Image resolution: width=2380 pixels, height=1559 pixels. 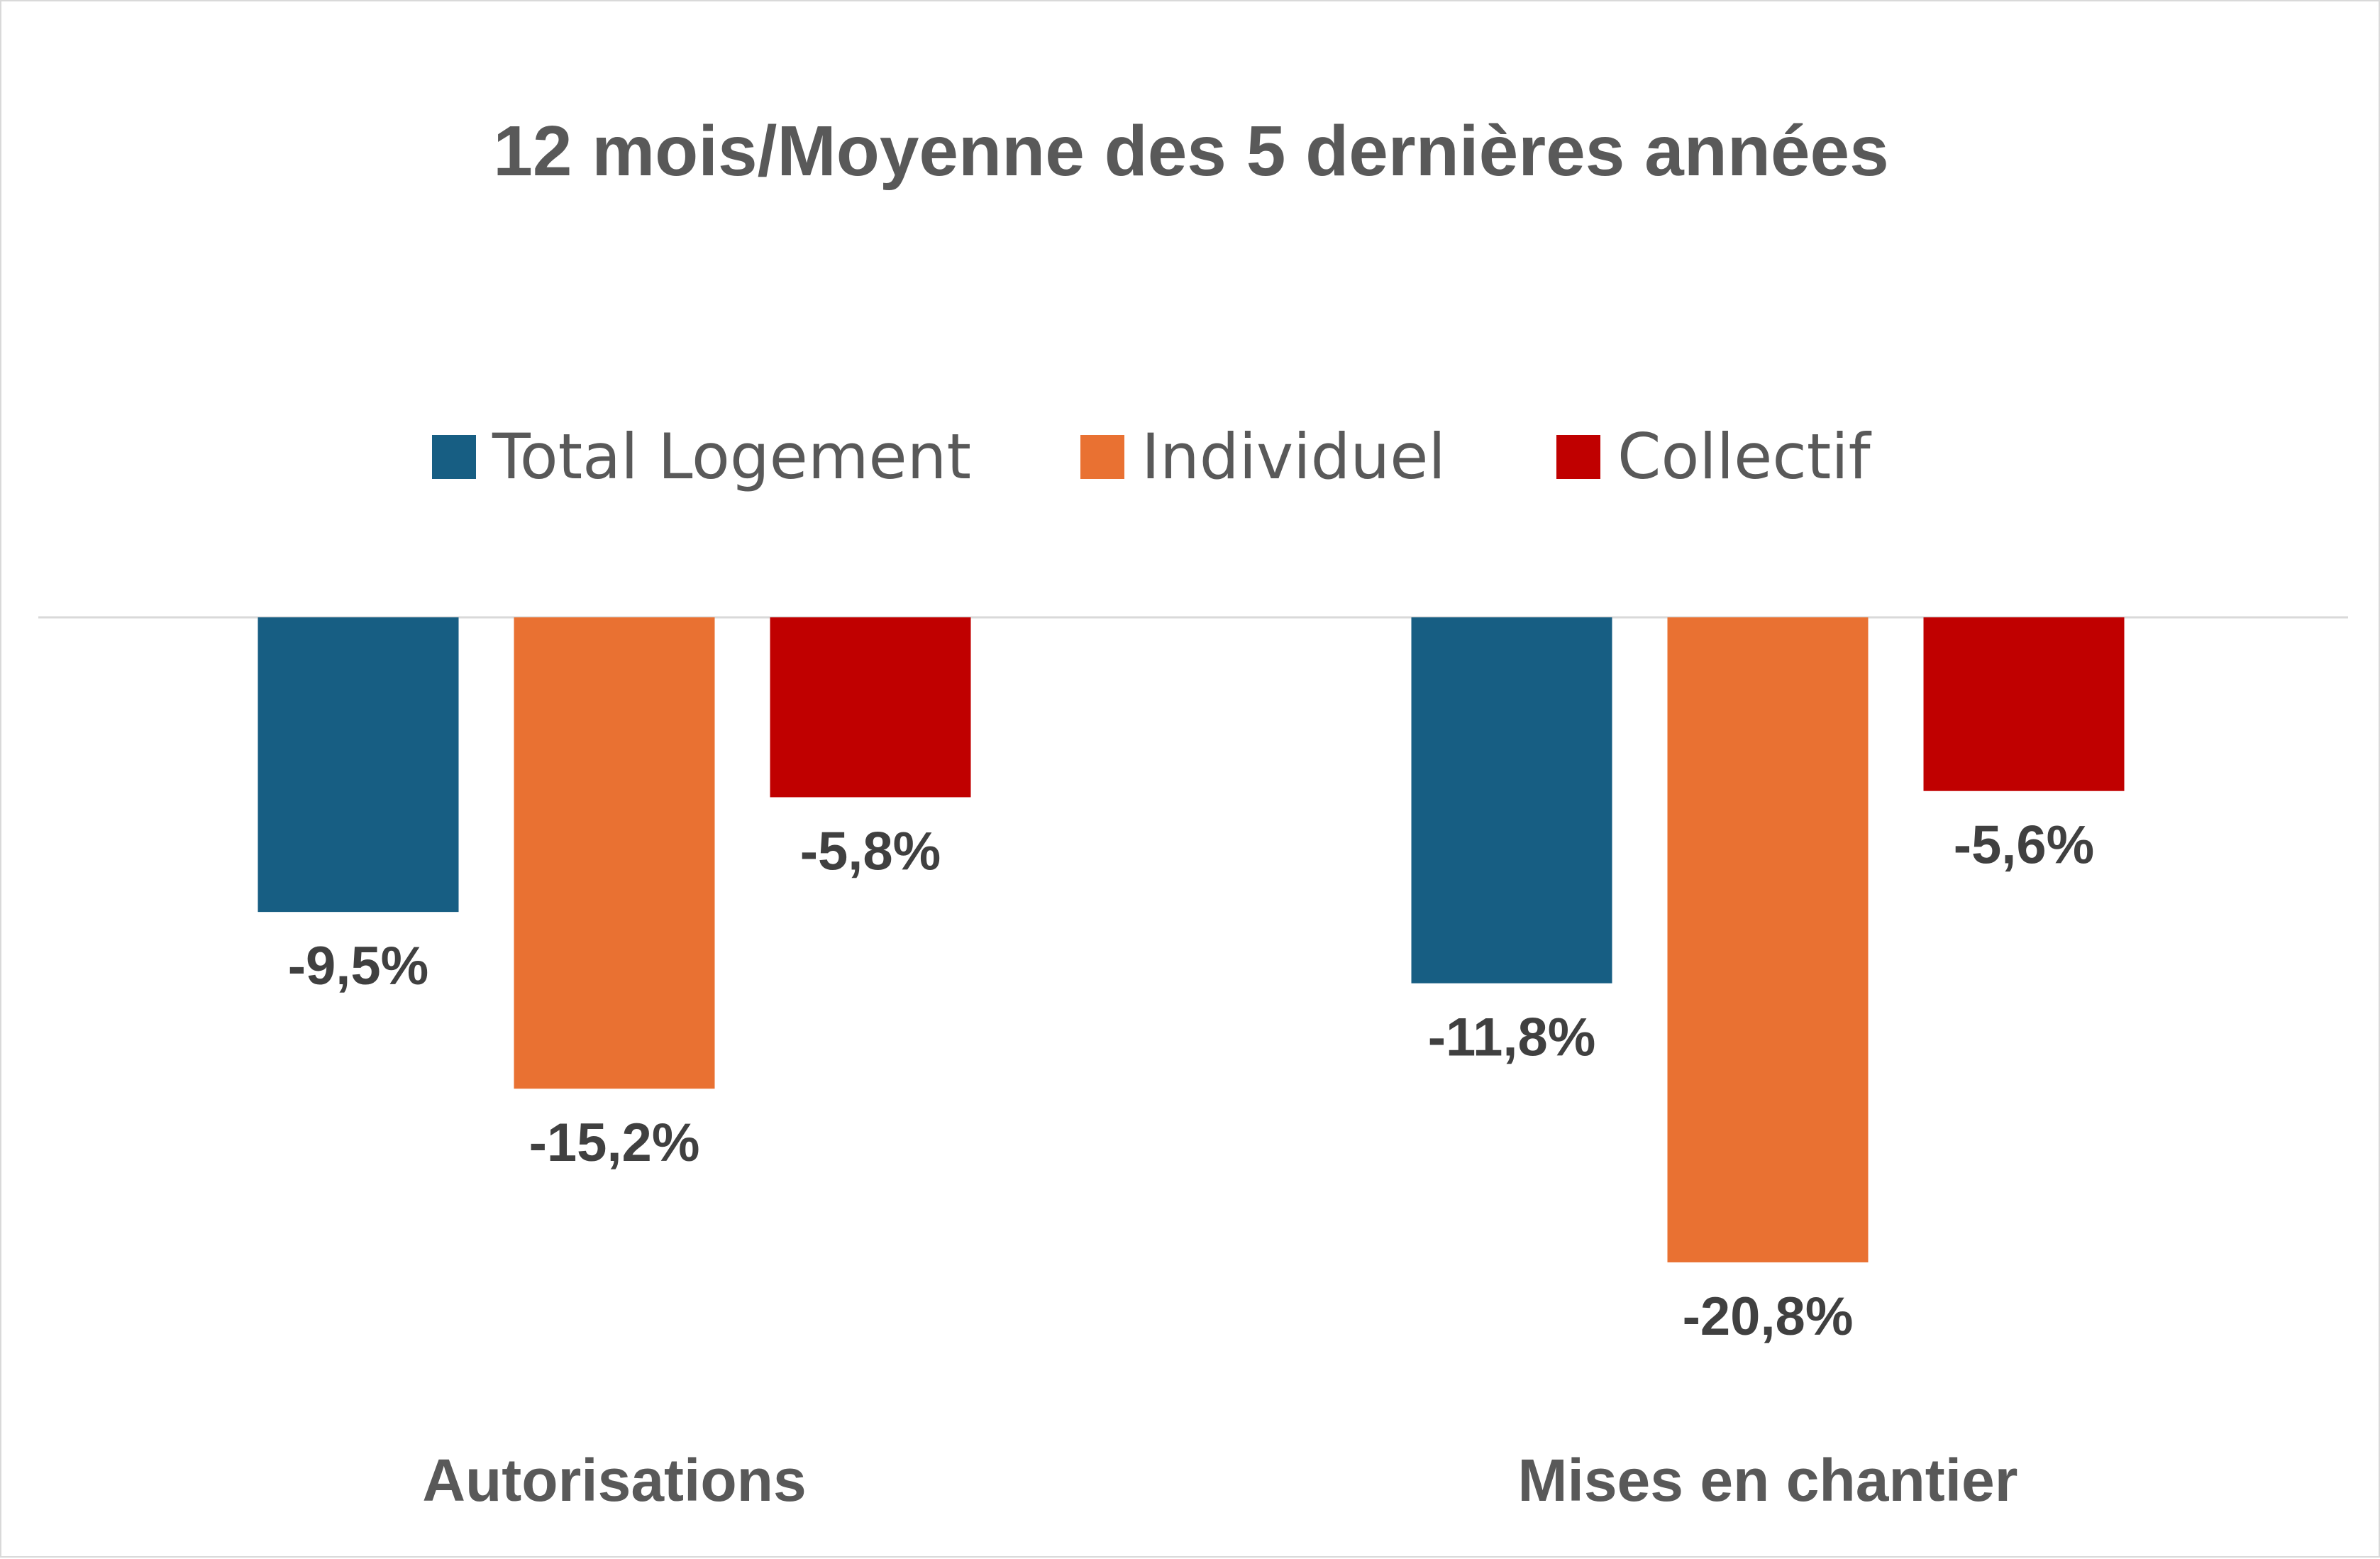 I want to click on legend-label-1: Total Logement, so click(x=731, y=456).